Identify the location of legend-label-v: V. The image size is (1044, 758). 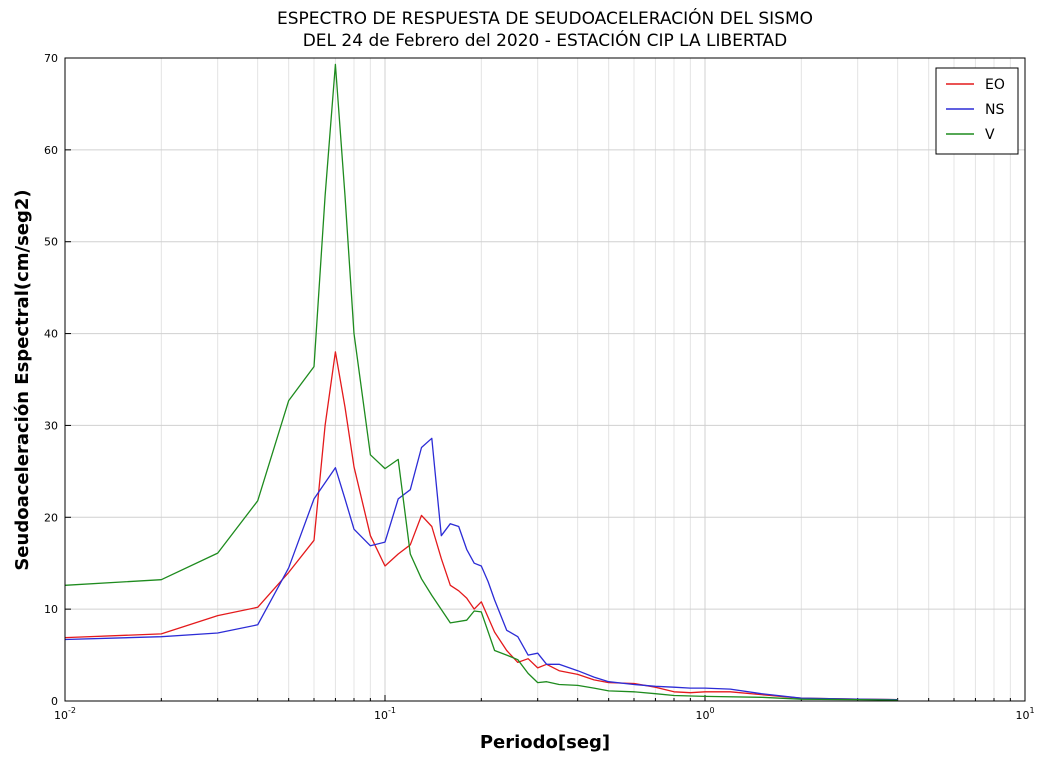
(990, 135).